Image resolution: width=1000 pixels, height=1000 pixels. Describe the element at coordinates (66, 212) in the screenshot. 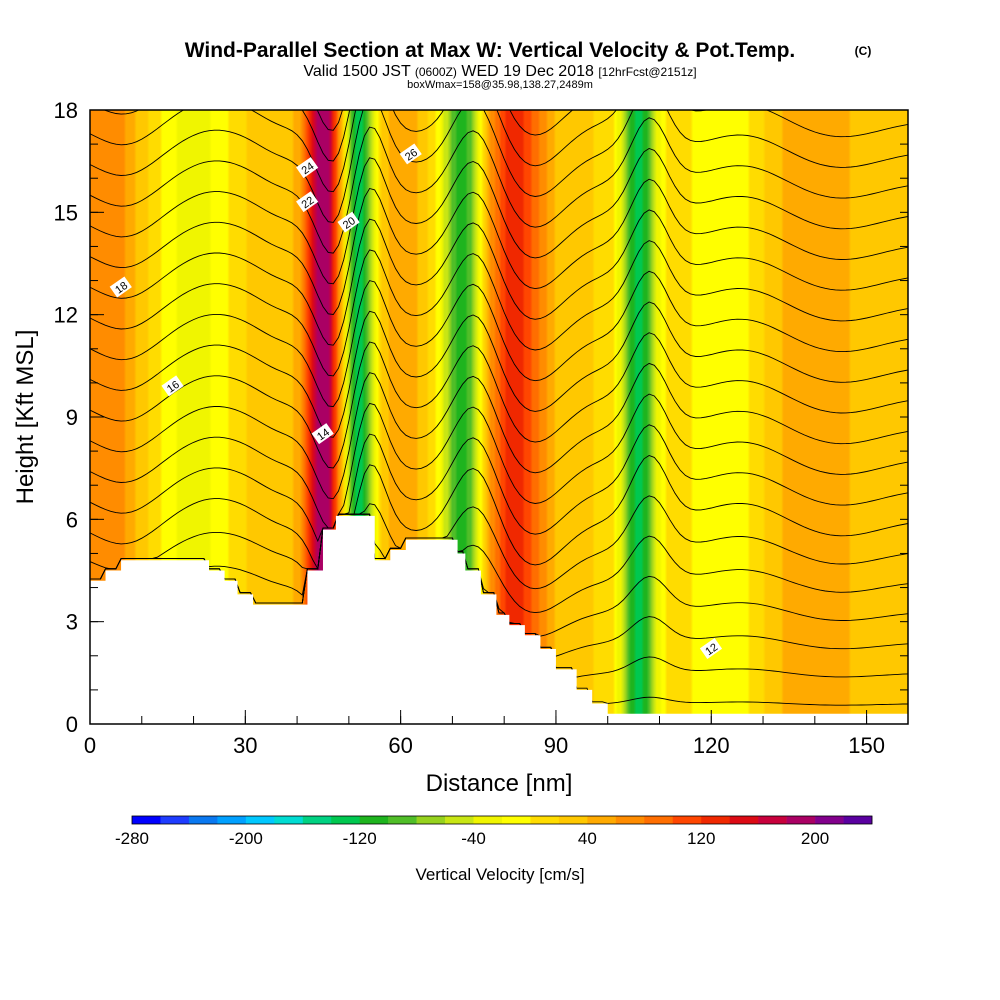

I see `y-tick-label: 15` at that location.